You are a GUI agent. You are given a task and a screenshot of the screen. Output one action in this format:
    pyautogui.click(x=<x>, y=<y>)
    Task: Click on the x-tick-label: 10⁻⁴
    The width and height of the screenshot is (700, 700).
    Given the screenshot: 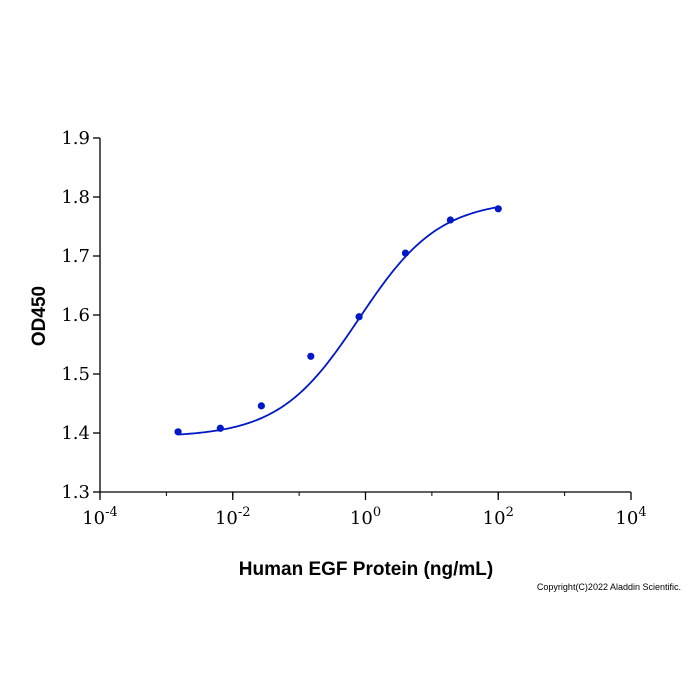 What is the action you would take?
    pyautogui.click(x=100, y=517)
    